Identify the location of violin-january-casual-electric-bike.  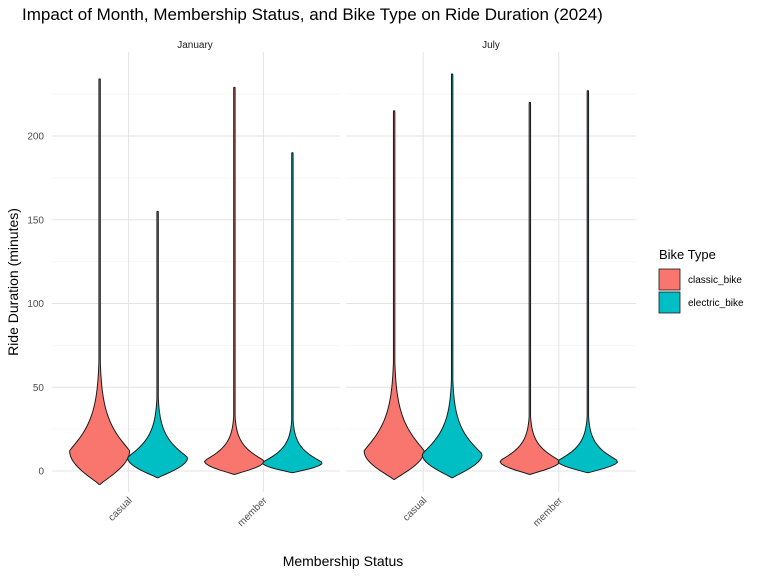
(158, 344).